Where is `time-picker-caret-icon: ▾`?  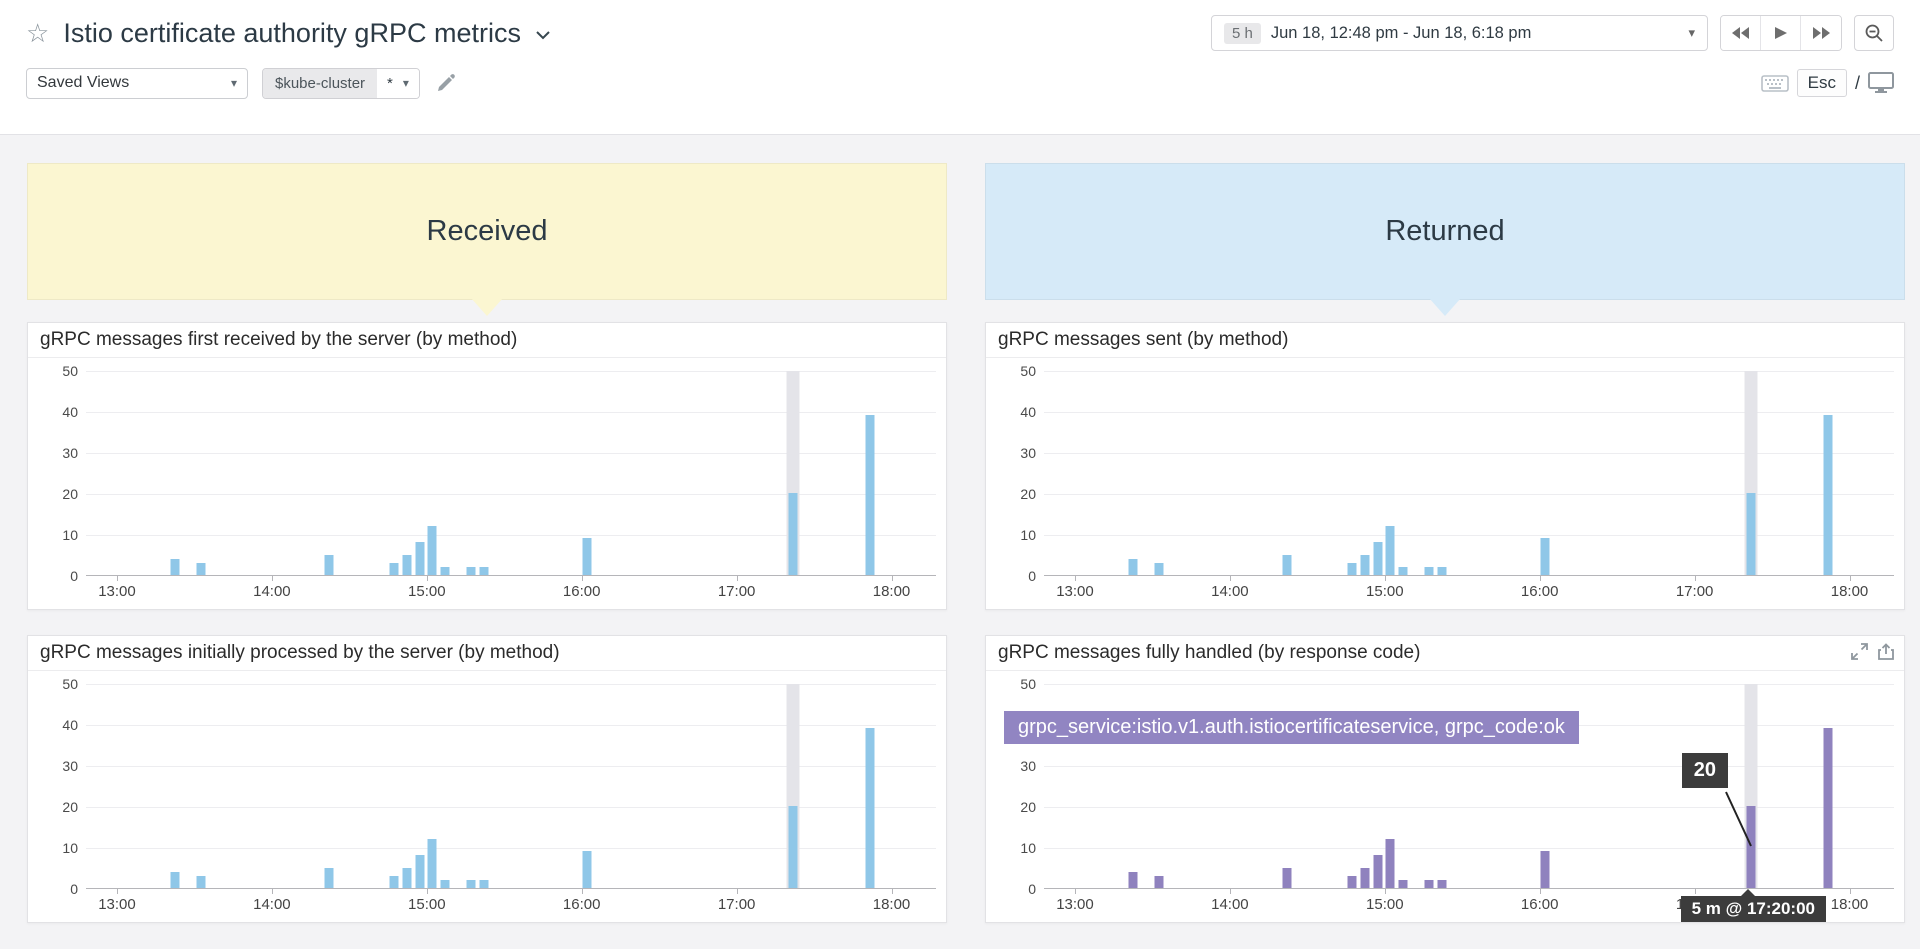
time-picker-caret-icon: ▾ is located at coordinates (1691, 32).